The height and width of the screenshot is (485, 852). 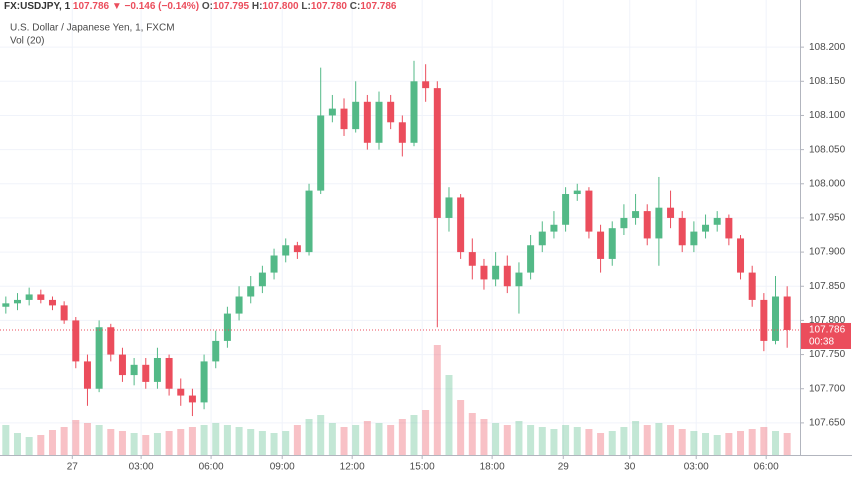 What do you see at coordinates (305, 6) in the screenshot?
I see `l-label: L:` at bounding box center [305, 6].